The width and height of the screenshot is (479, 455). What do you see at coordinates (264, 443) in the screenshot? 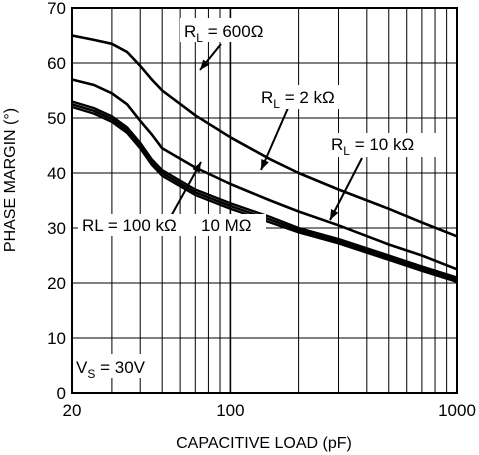
I see `x-axis-title: CAPACITIVE LOAD (pF)` at bounding box center [264, 443].